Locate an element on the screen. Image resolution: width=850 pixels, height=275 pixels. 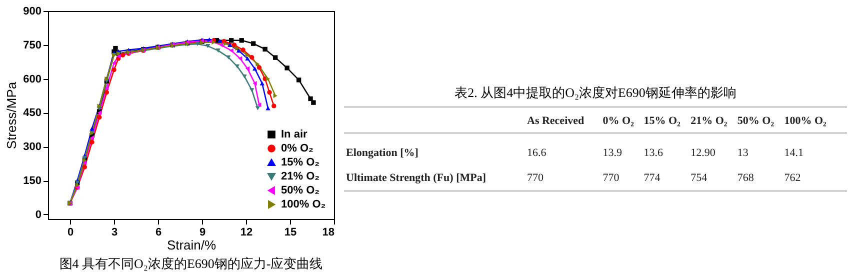
y-tick-label: 600 is located at coordinates (32, 79).